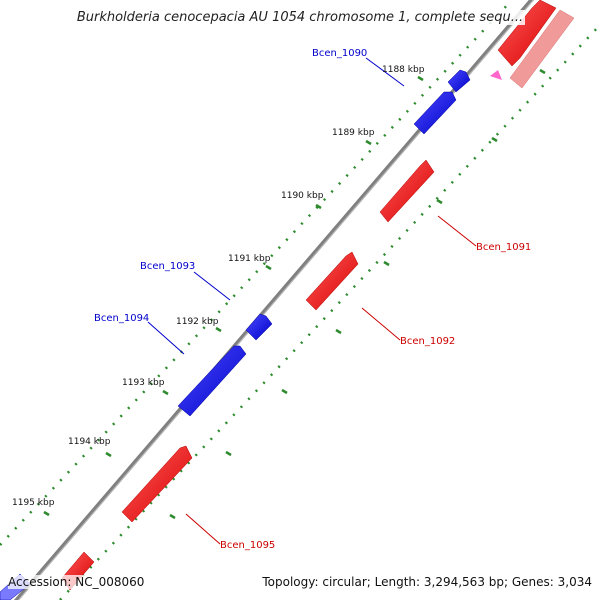 The image size is (600, 604). I want to click on tick-label-1191: 1191 kbp, so click(249, 259).